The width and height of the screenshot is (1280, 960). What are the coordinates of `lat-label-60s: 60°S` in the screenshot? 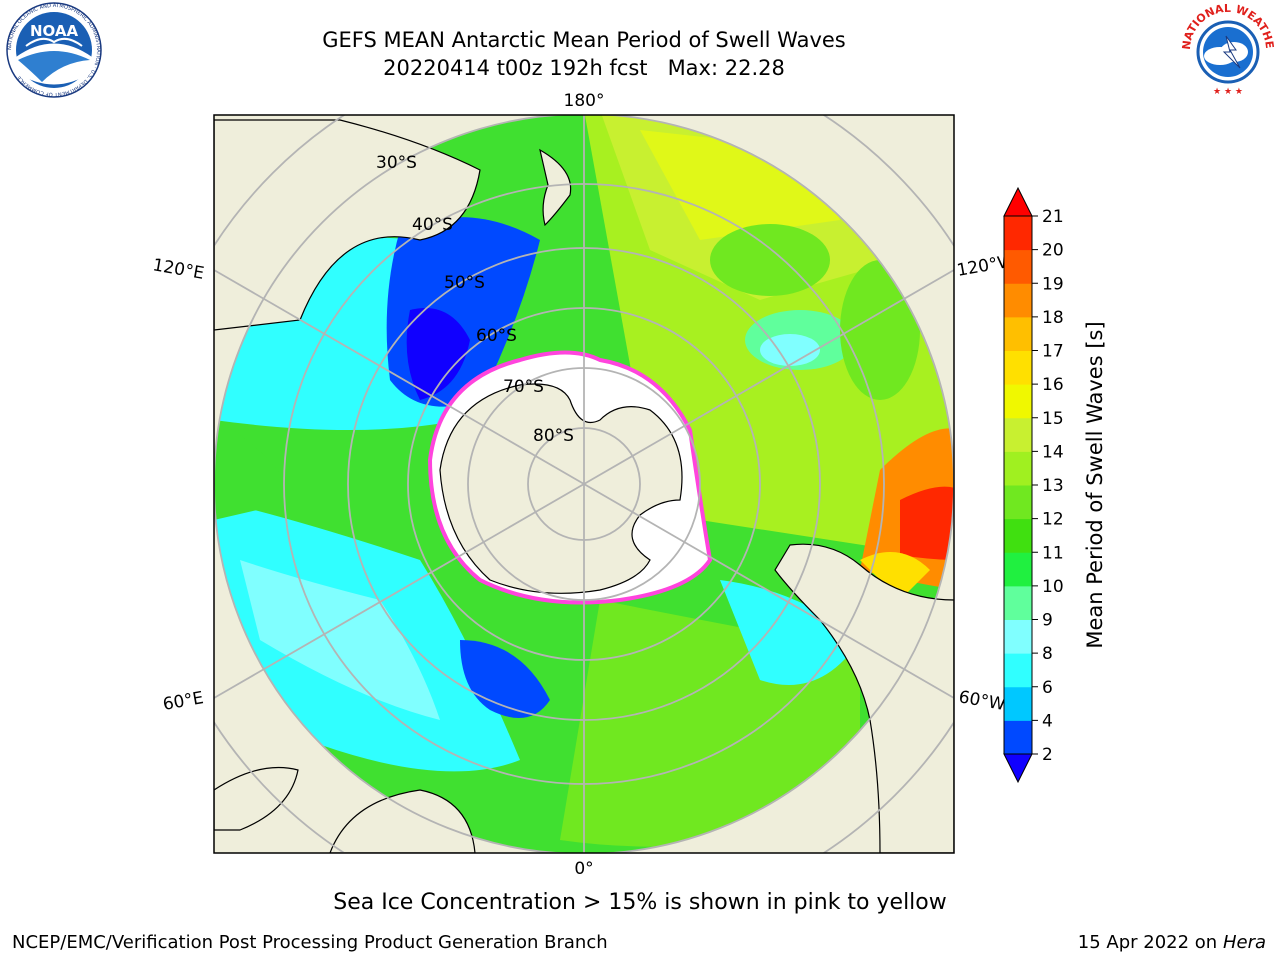 It's located at (496, 336).